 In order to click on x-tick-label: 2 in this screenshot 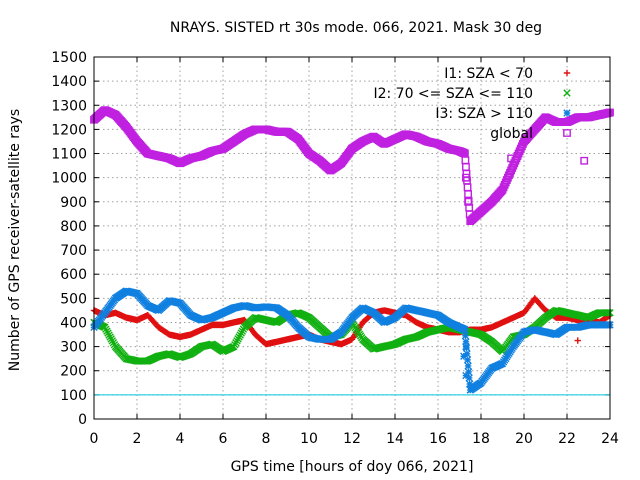, I will do `click(137, 439)`.